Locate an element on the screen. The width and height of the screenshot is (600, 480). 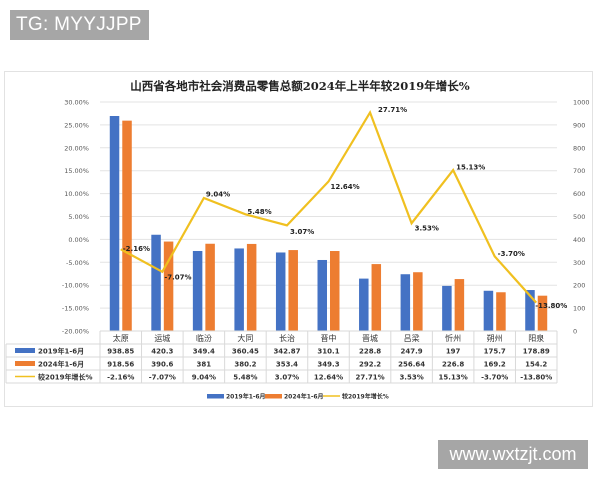
right-axis-tick: 900 is located at coordinates (579, 125).